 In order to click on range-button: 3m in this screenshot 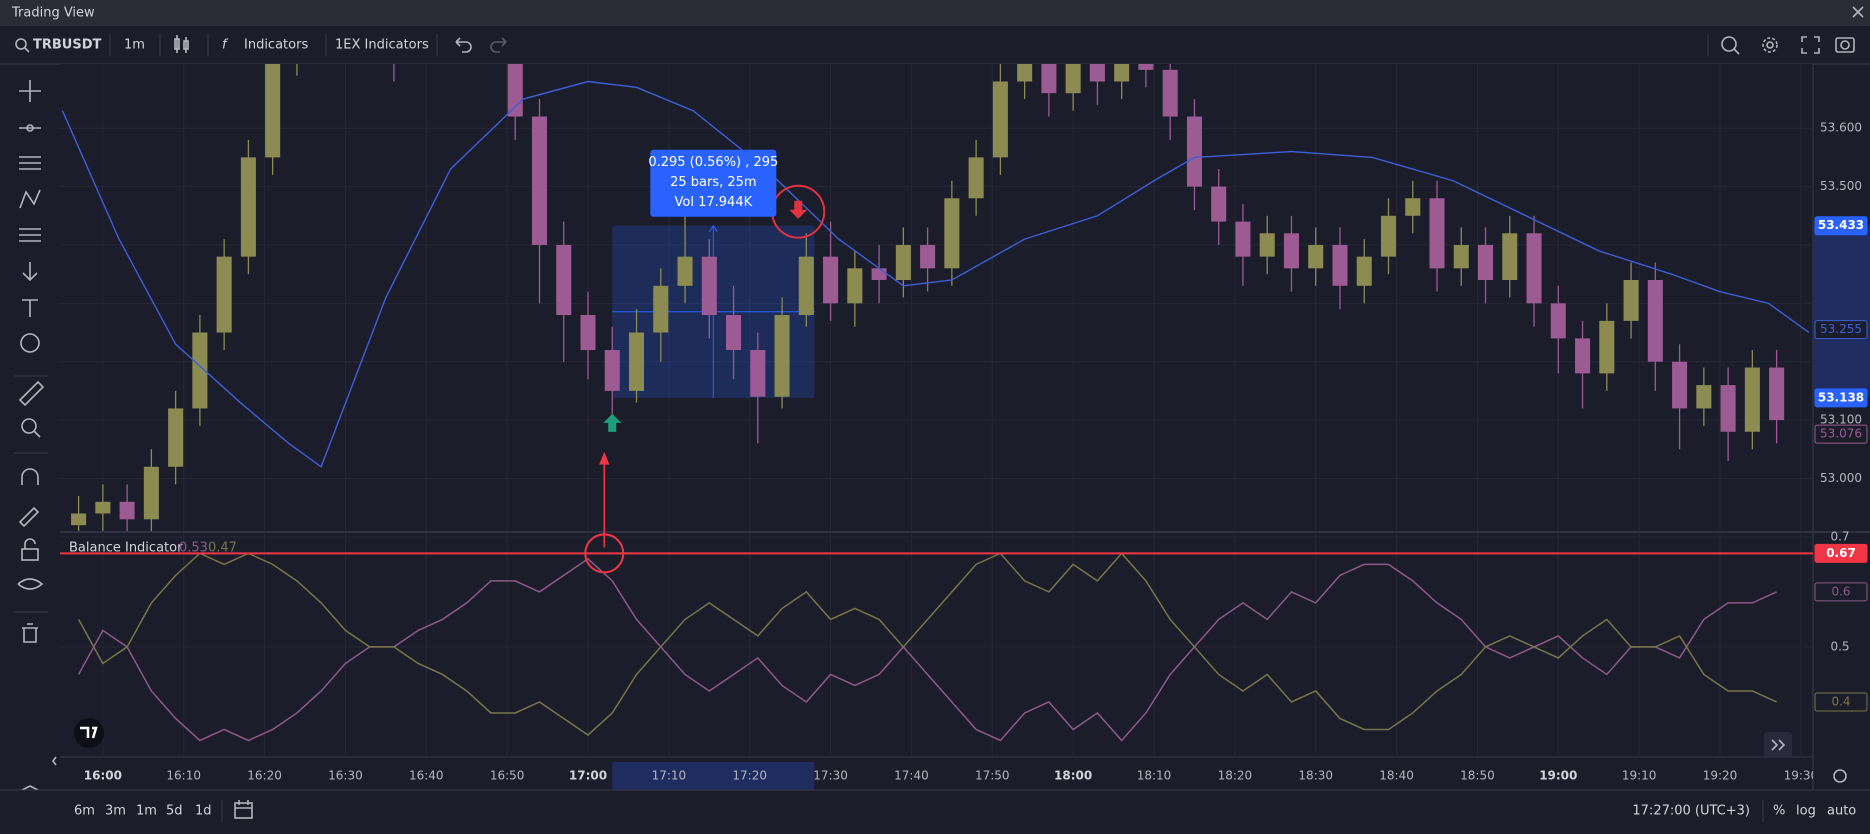, I will do `click(115, 811)`.